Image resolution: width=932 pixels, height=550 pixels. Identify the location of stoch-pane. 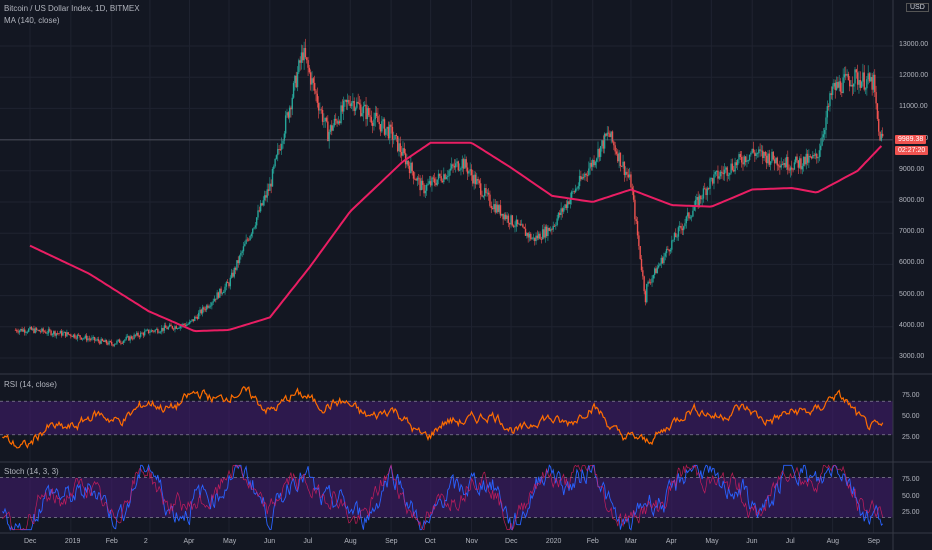
(446, 497).